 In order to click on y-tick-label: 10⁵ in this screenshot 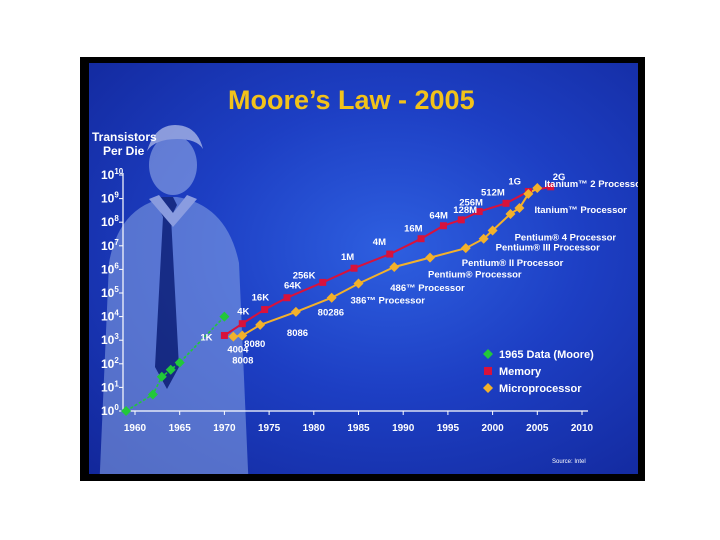, I will do `click(110, 292)`.